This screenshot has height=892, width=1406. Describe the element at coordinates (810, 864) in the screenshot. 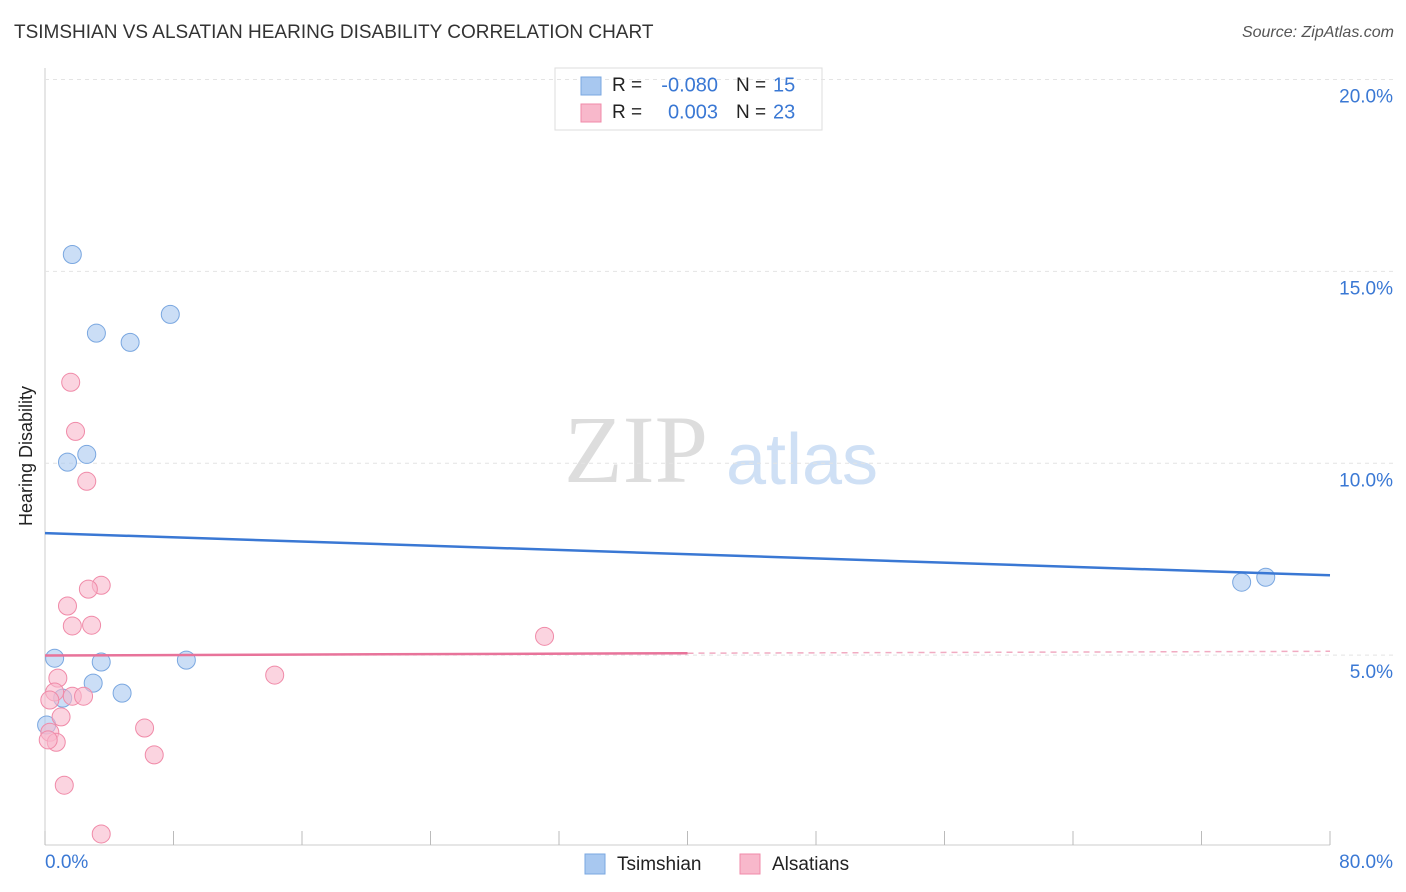

I see `legend-label: Alsatians` at that location.